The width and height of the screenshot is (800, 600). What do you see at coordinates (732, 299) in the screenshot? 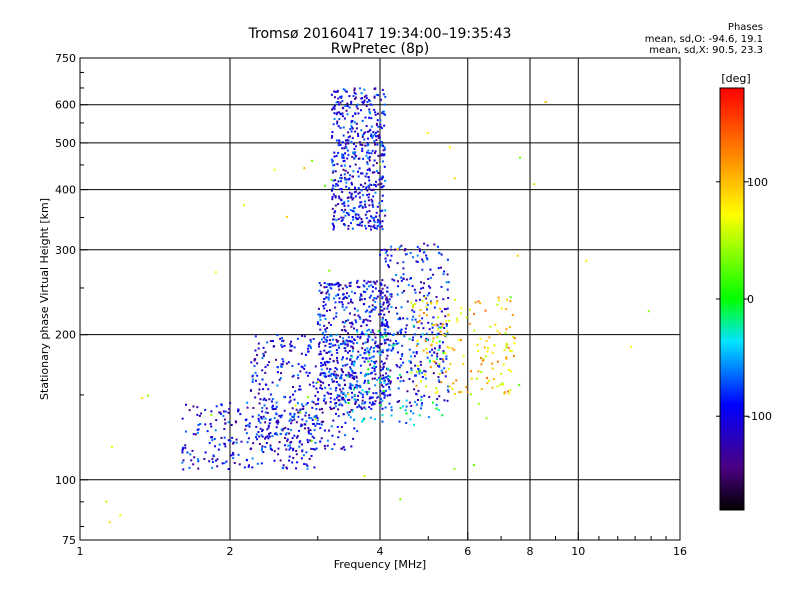
I see `colorbar-gradient` at bounding box center [732, 299].